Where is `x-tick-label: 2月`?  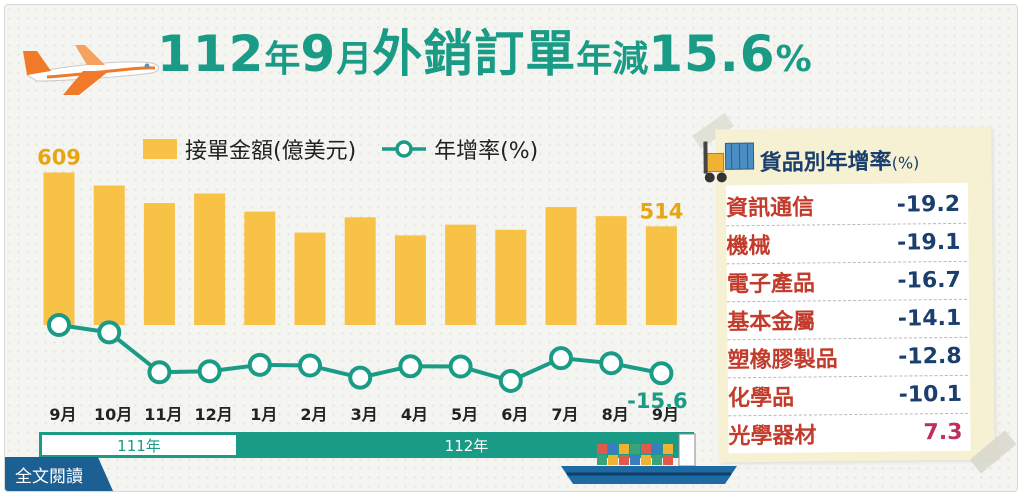
x-tick-label: 2月 is located at coordinates (313, 414).